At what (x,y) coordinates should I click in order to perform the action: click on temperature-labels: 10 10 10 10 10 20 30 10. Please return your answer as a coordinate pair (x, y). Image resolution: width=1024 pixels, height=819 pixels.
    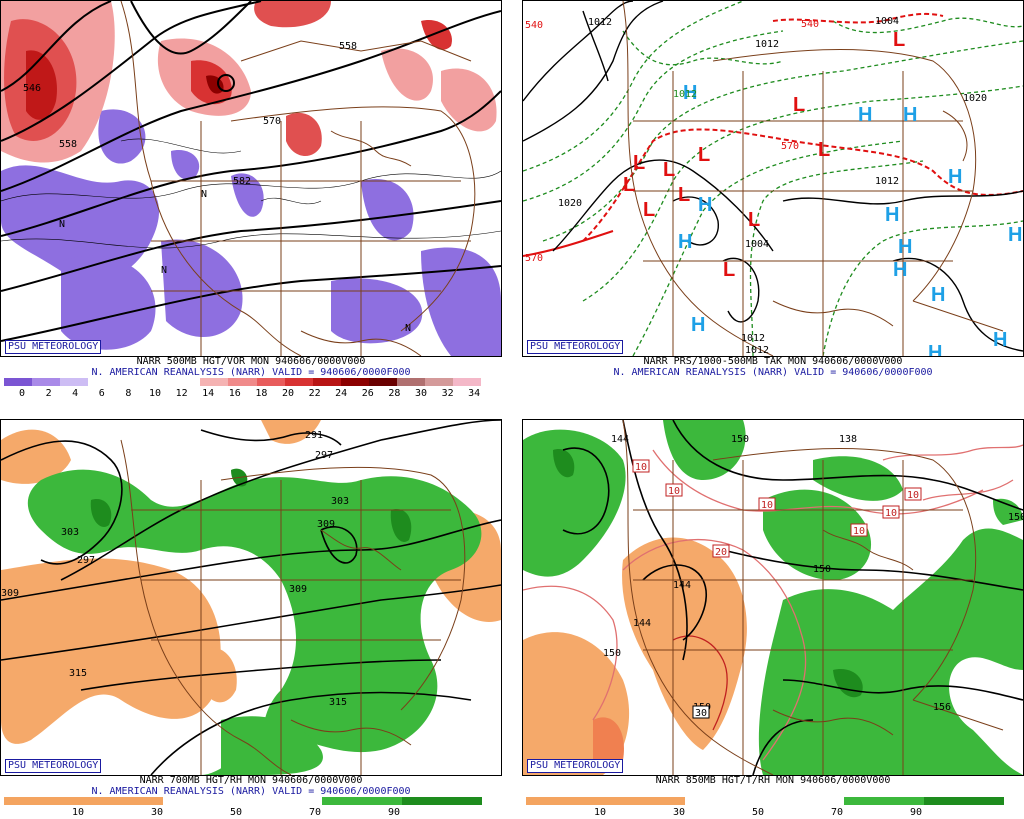
    Looking at the image, I should click on (777, 589).